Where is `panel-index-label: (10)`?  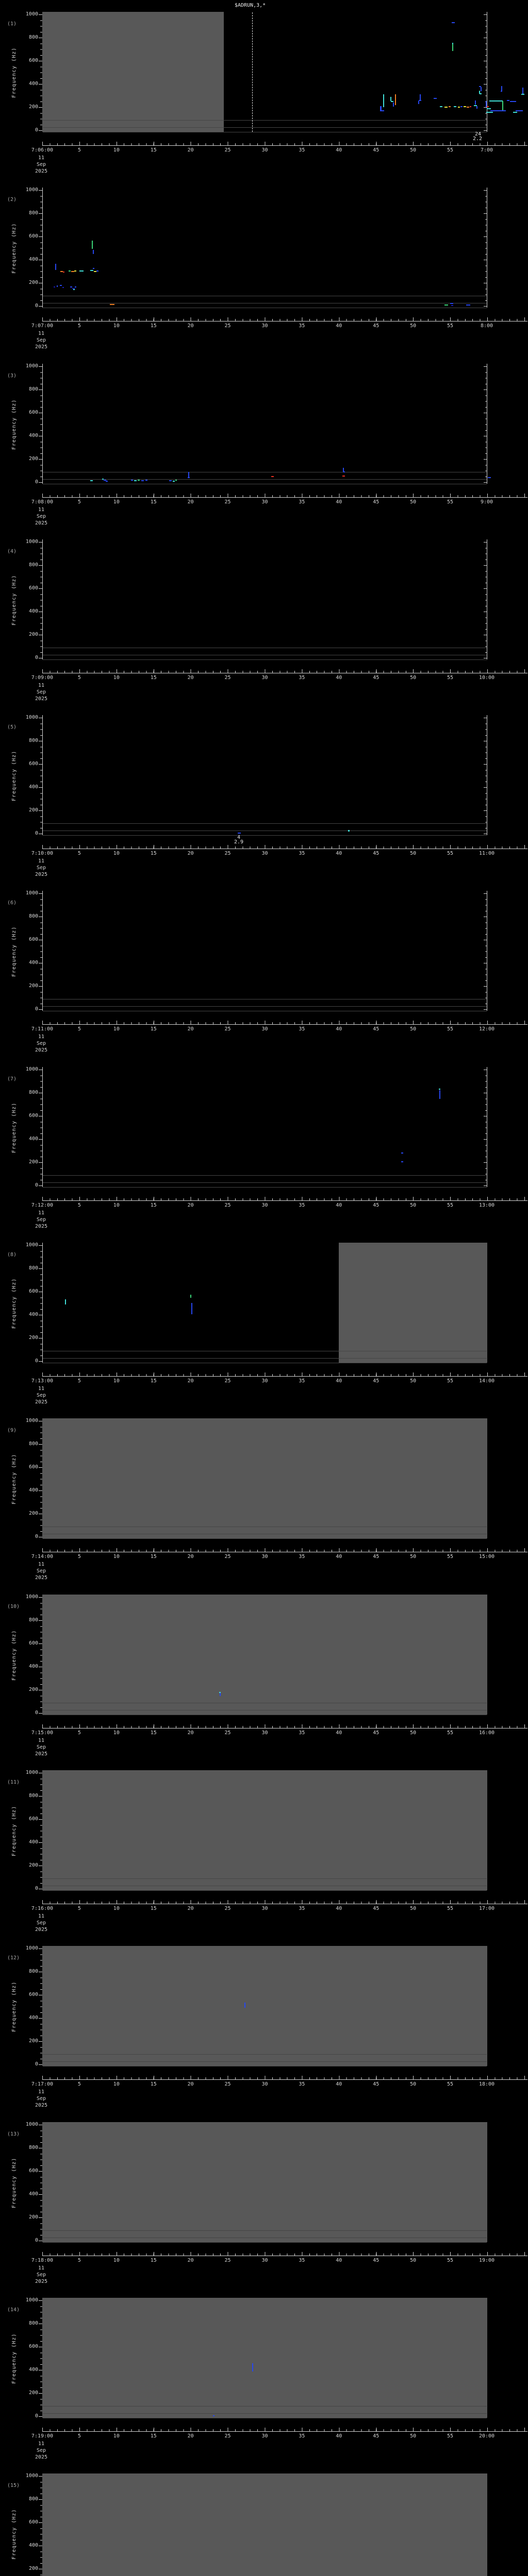
panel-index-label: (10) is located at coordinates (13, 1606).